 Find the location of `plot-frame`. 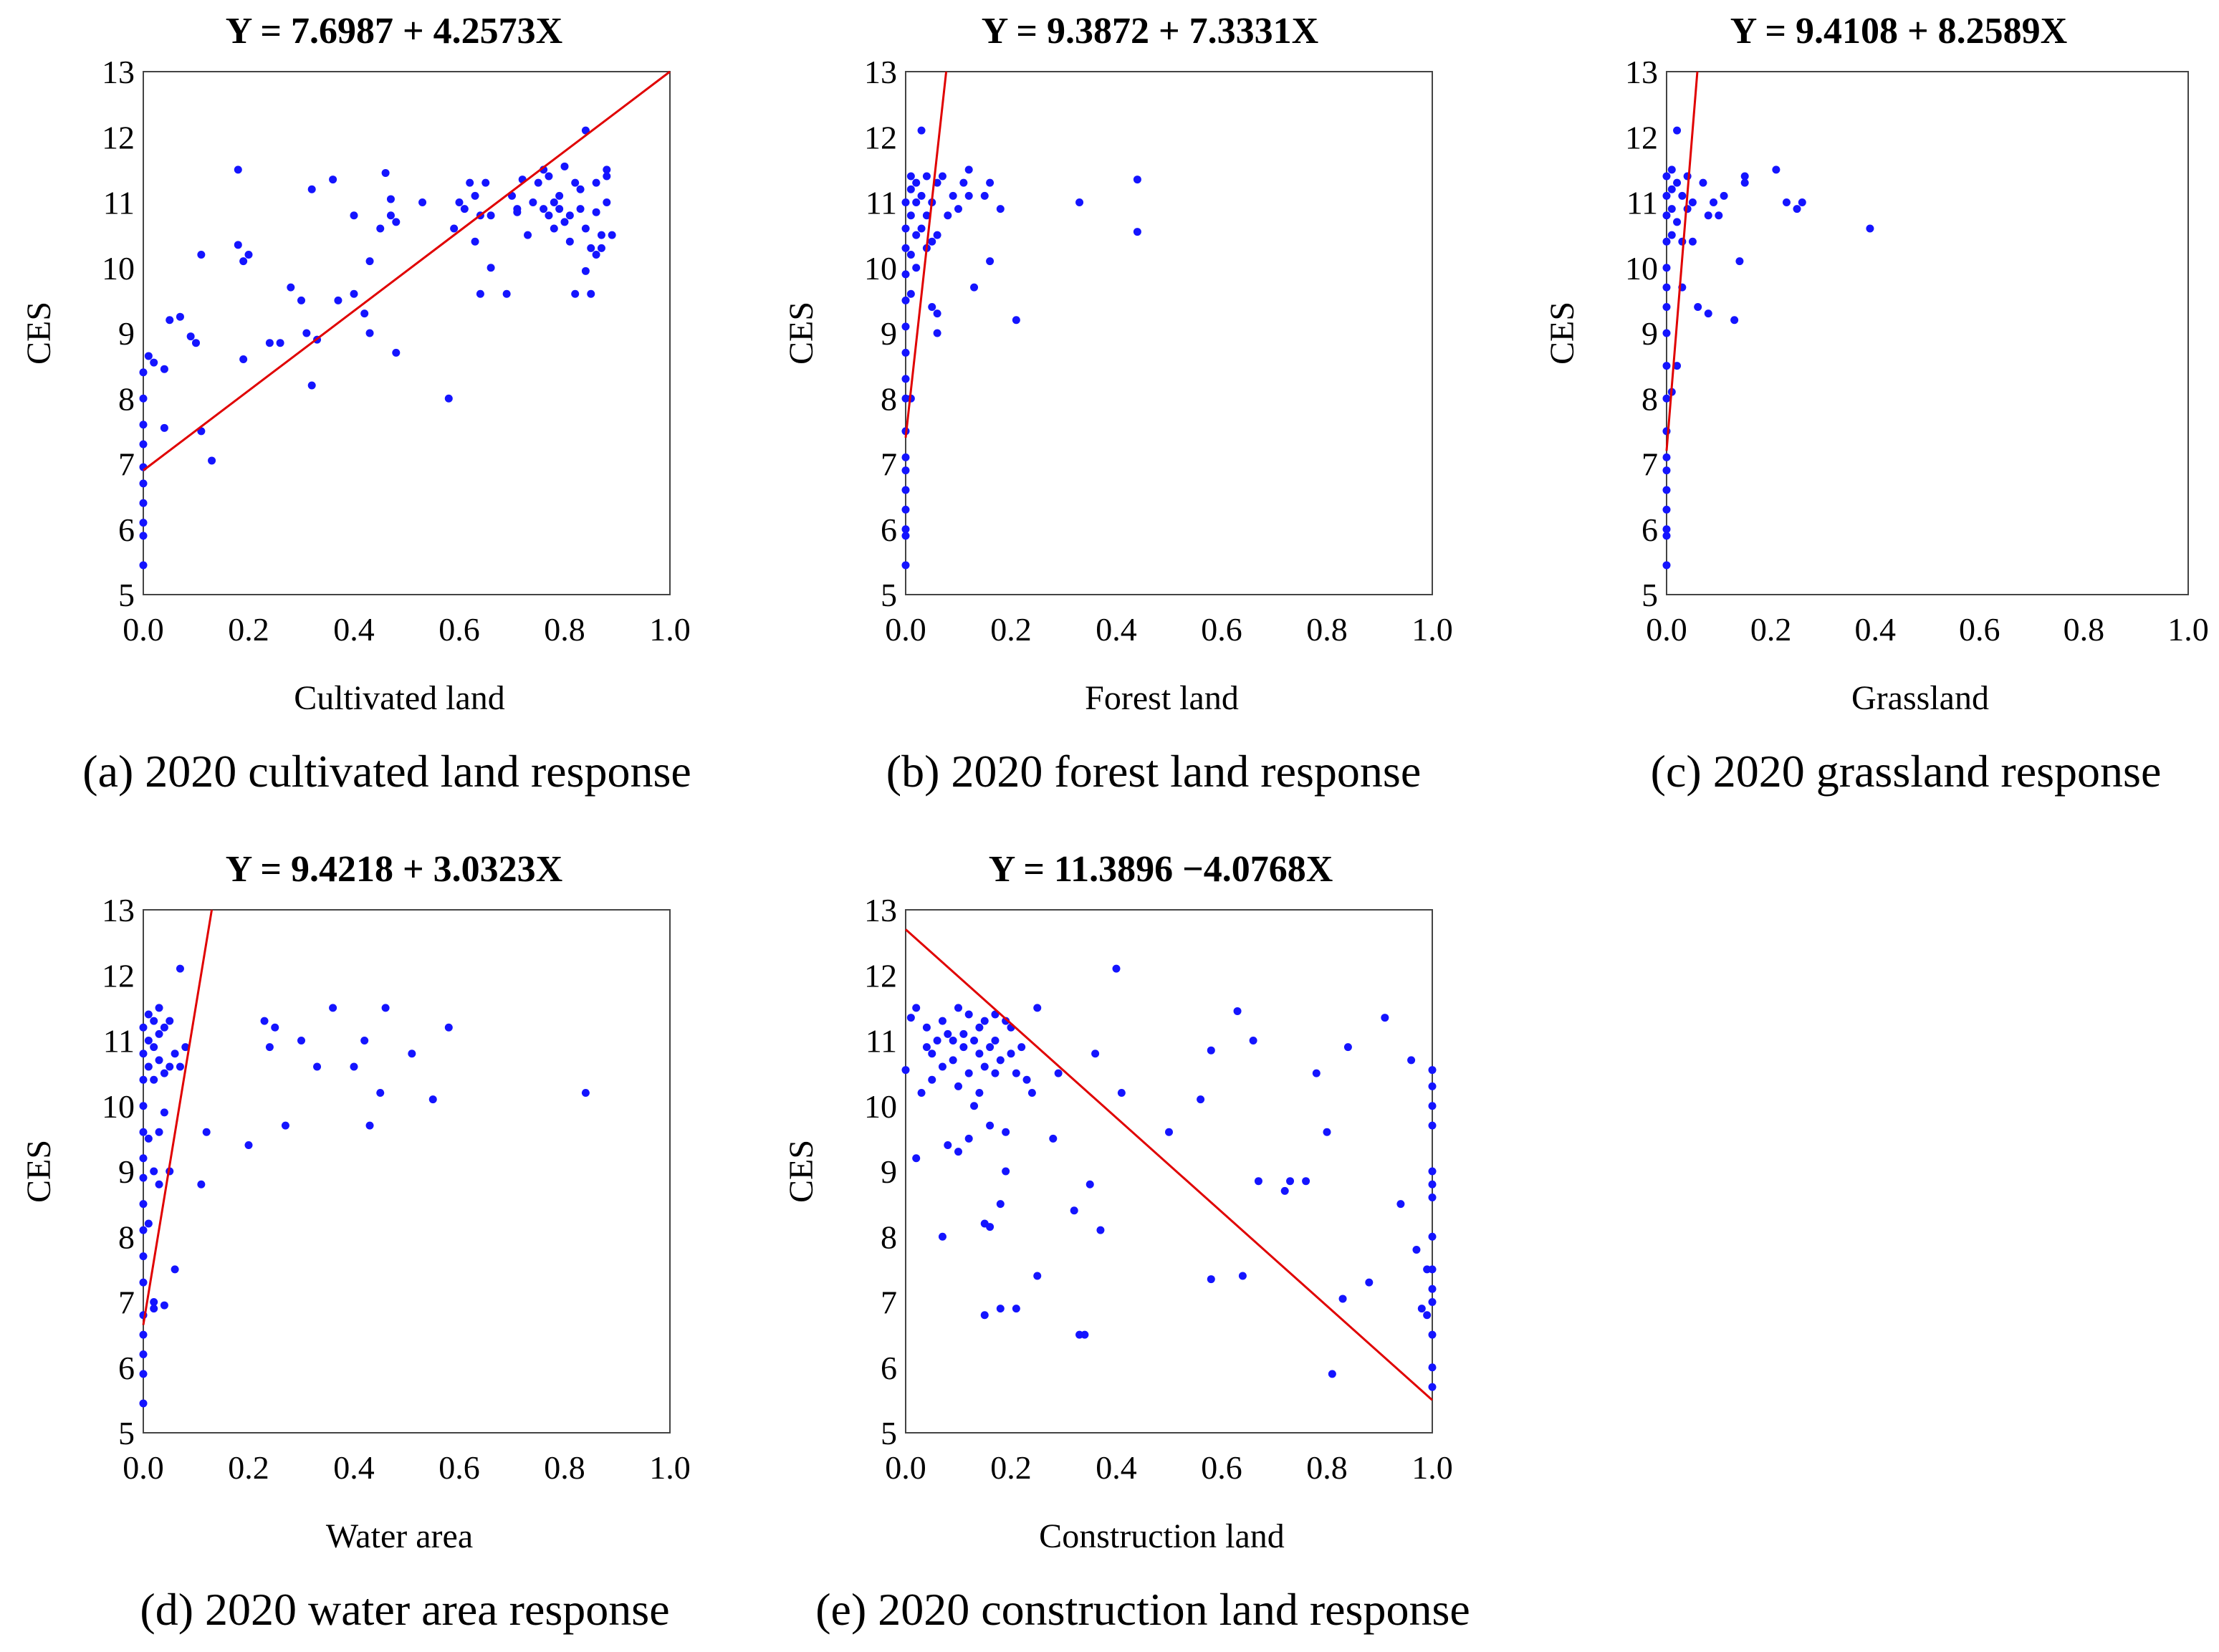

plot-frame is located at coordinates (1169, 333).